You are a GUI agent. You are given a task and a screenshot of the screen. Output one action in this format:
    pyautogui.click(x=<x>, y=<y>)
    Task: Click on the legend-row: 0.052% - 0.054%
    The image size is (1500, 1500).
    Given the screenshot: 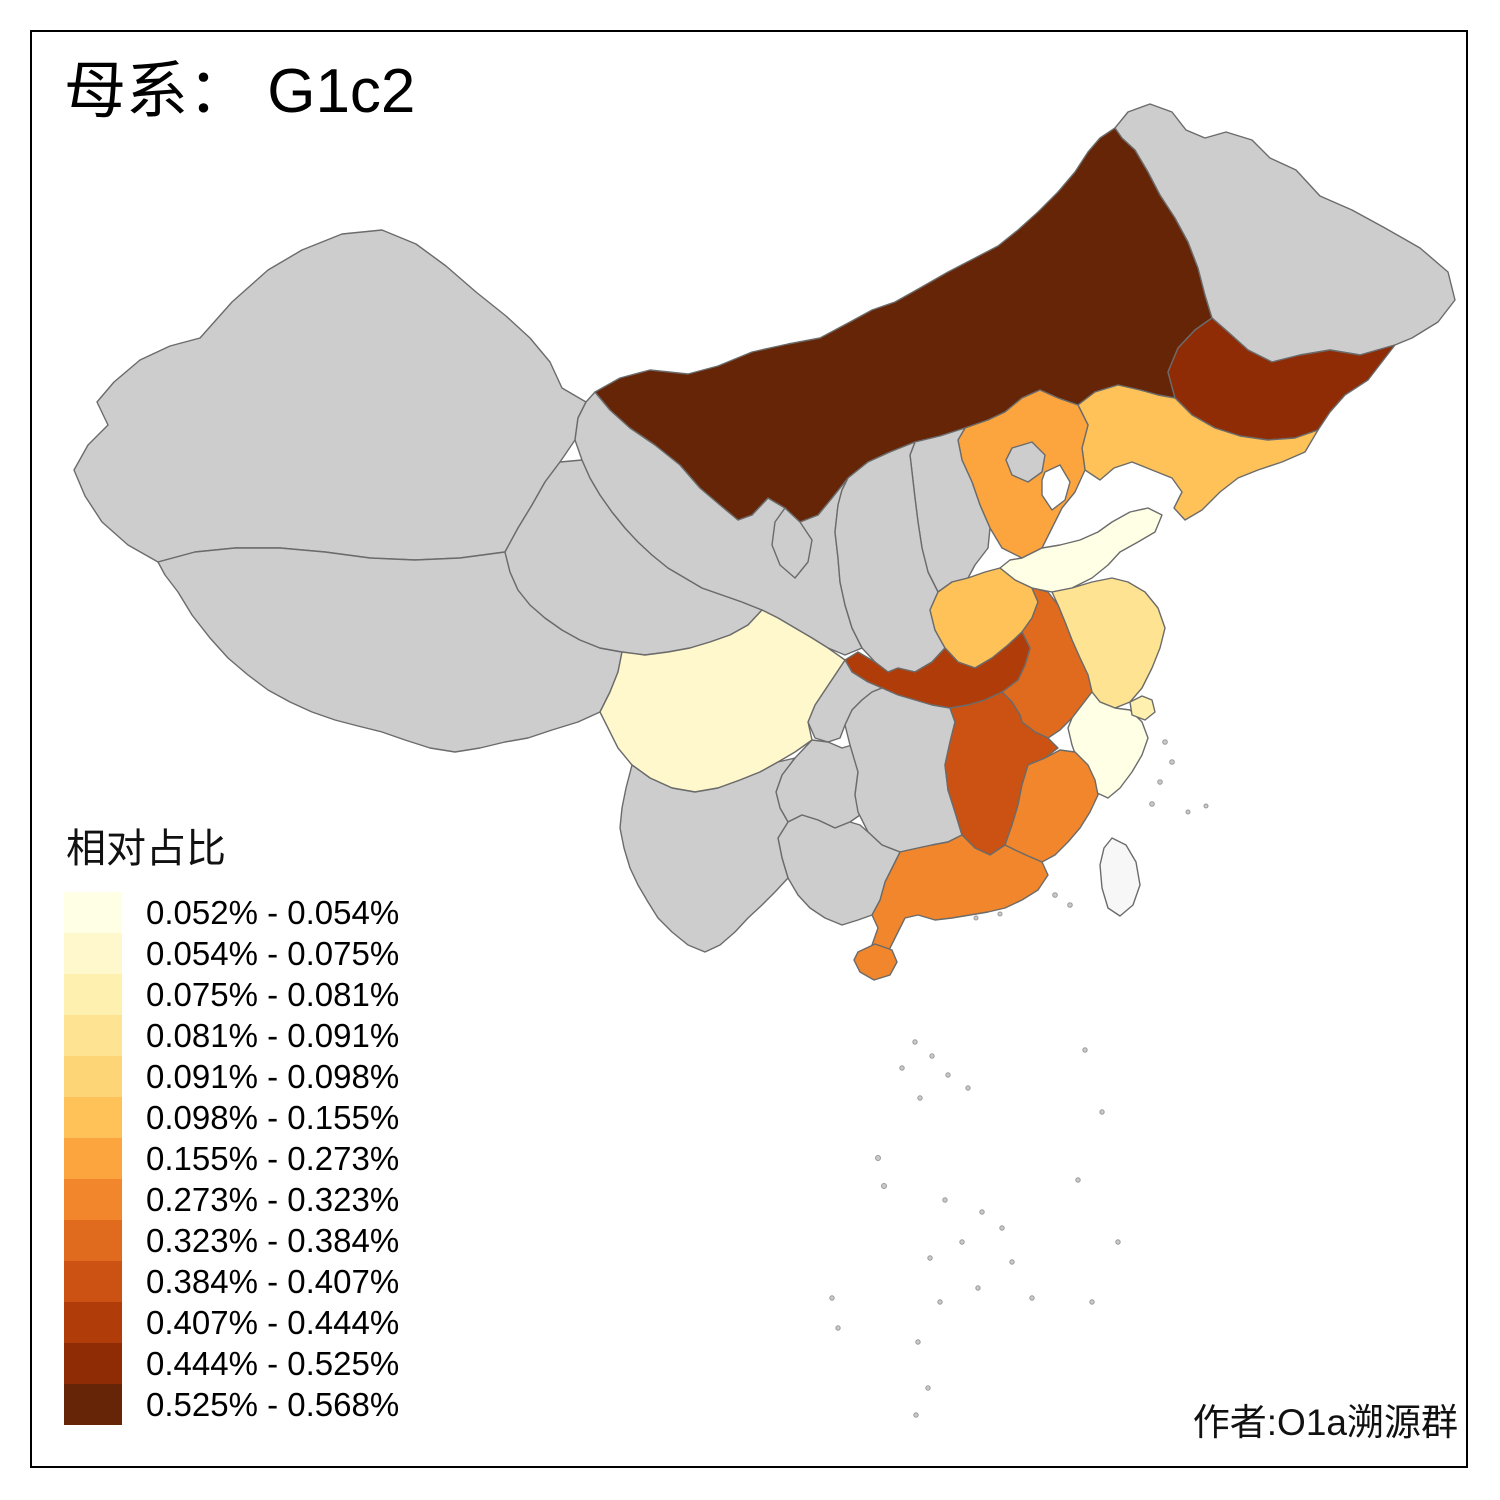 What is the action you would take?
    pyautogui.click(x=231, y=912)
    